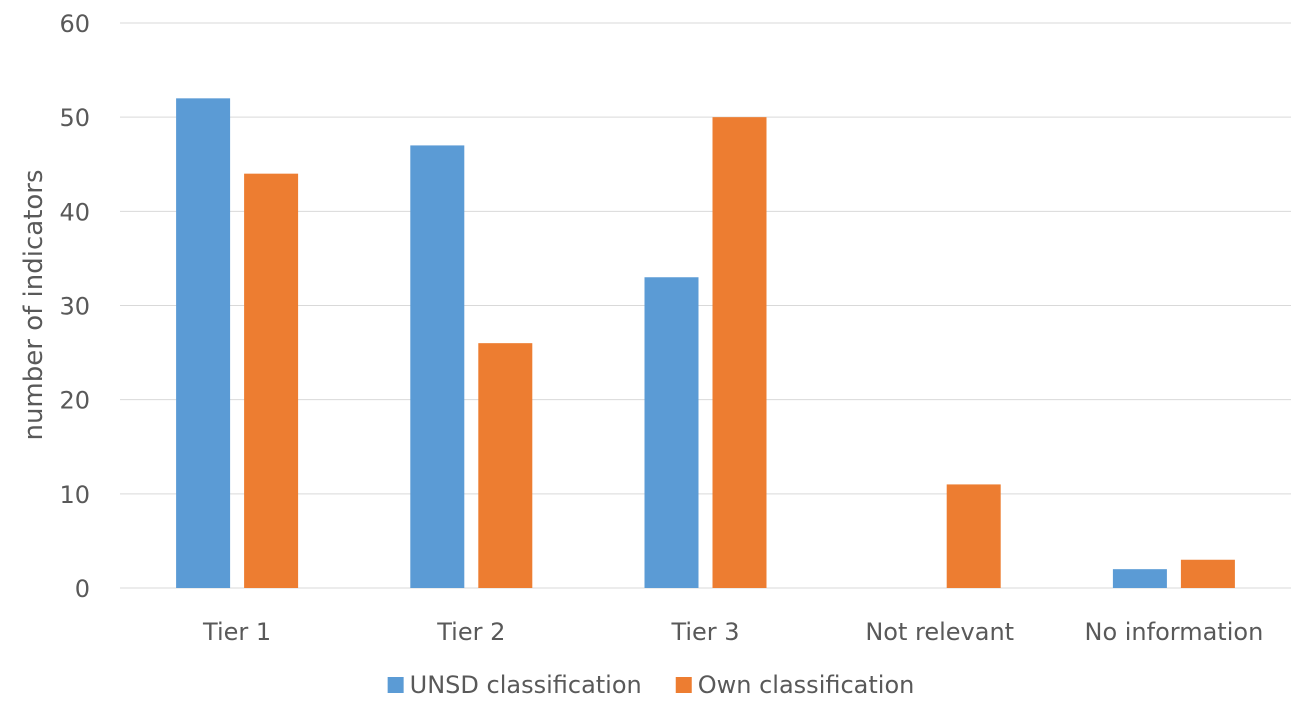 This screenshot has height=709, width=1301. What do you see at coordinates (34, 304) in the screenshot?
I see `y-axis-title: number of indicators` at bounding box center [34, 304].